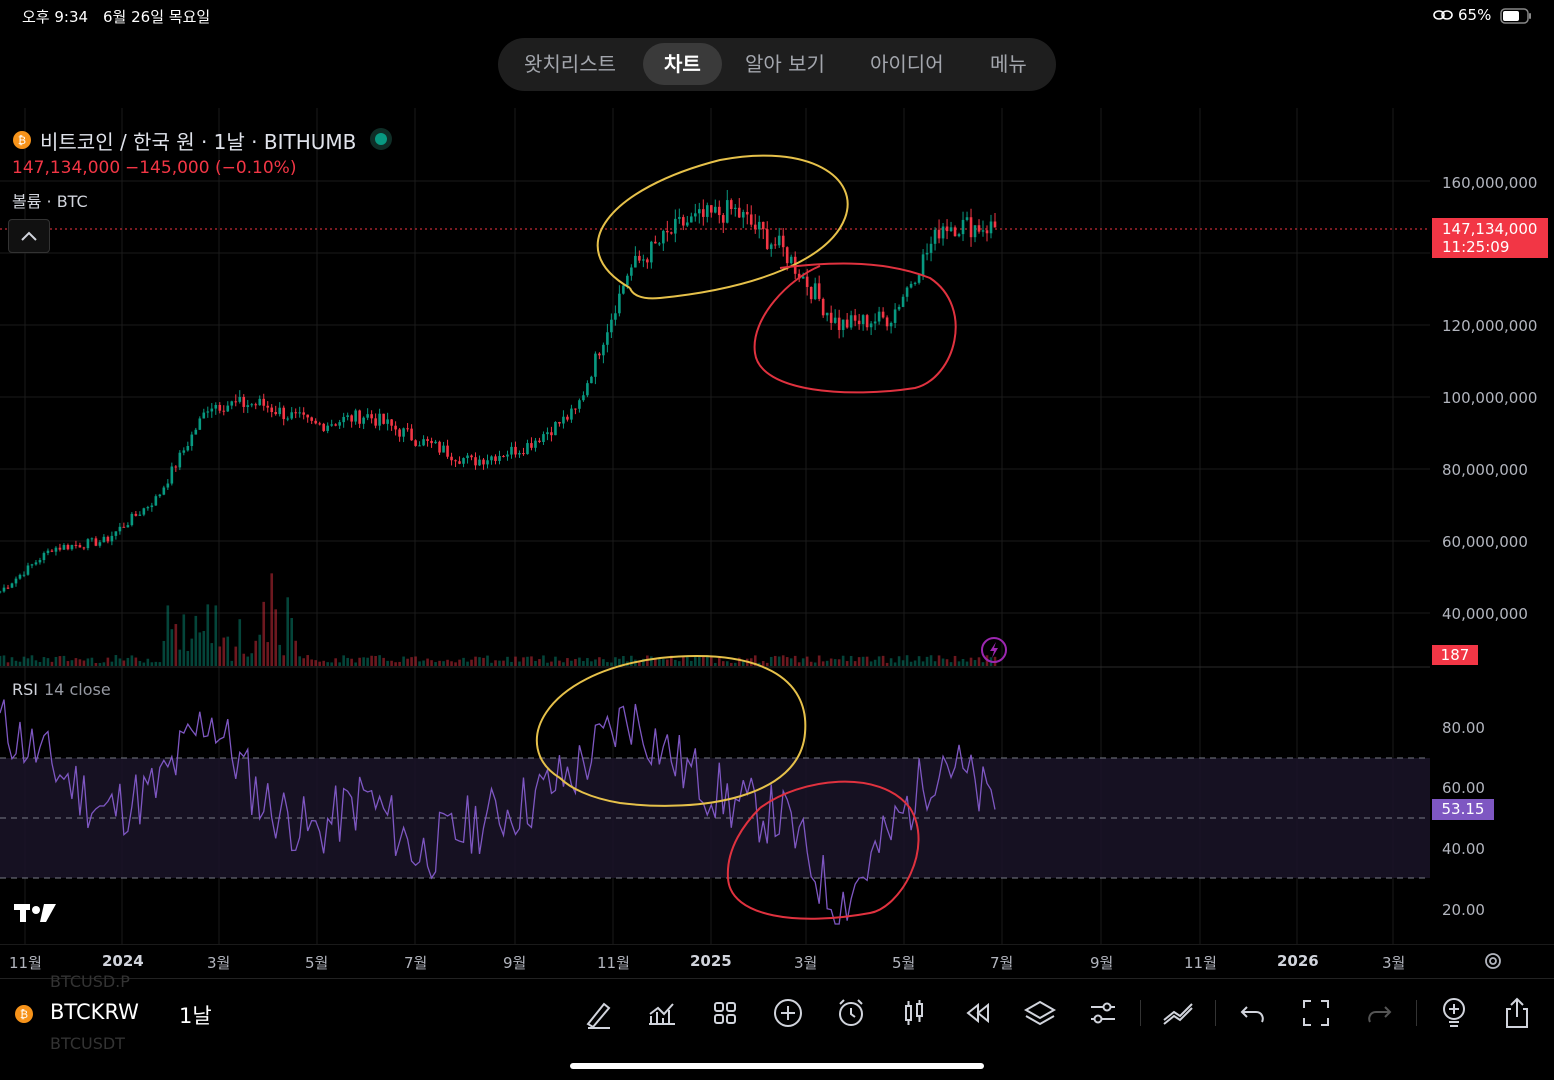 Image resolution: width=1554 pixels, height=1080 pixels. What do you see at coordinates (785, 64) in the screenshot?
I see `tab-explore: 알아 보기` at bounding box center [785, 64].